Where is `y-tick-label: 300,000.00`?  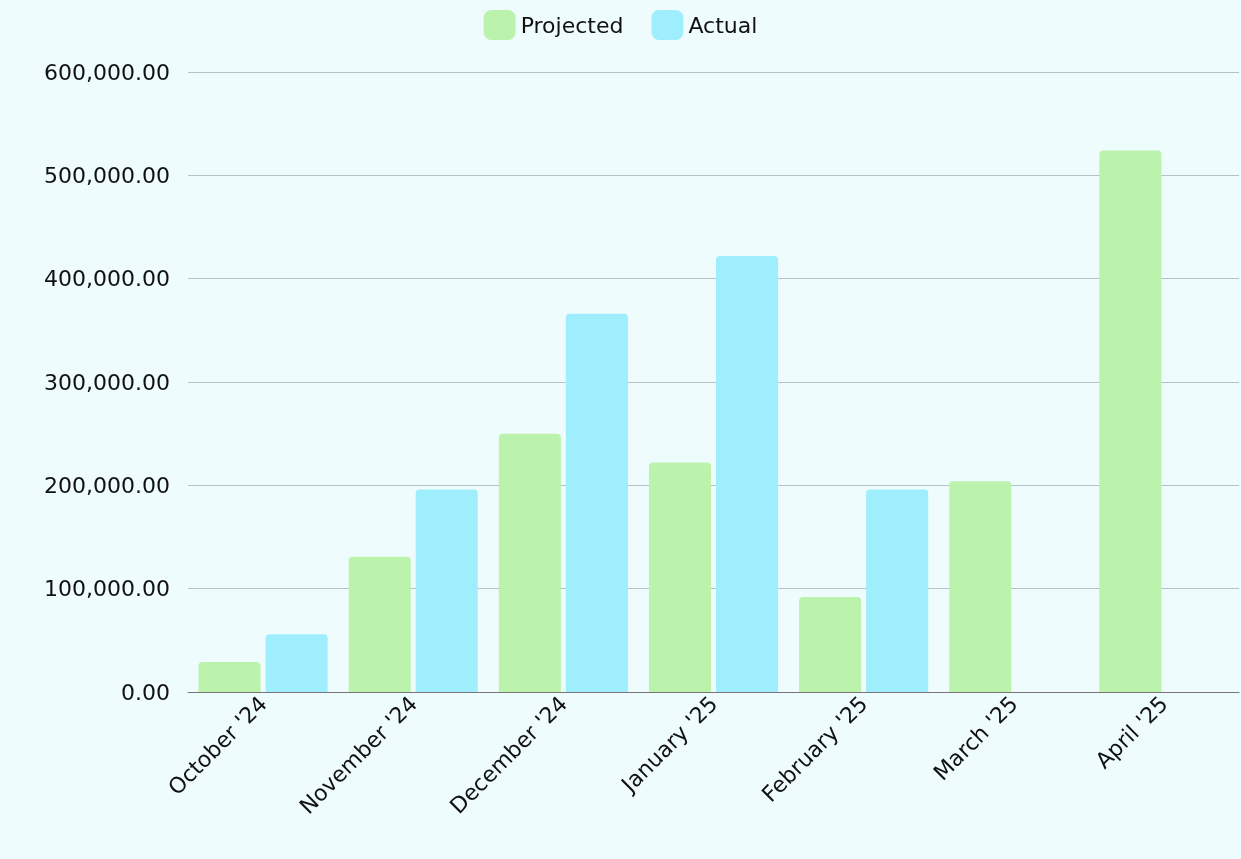
y-tick-label: 300,000.00 is located at coordinates (107, 382).